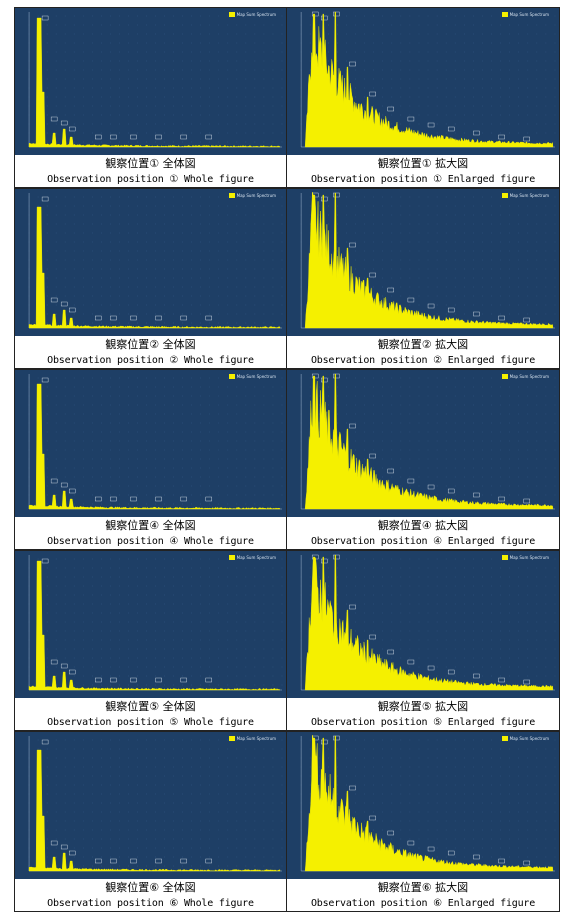 The width and height of the screenshot is (573, 923). Describe the element at coordinates (423, 360) in the screenshot. I see `caption-en: Observation position ② Enlarged figure` at that location.